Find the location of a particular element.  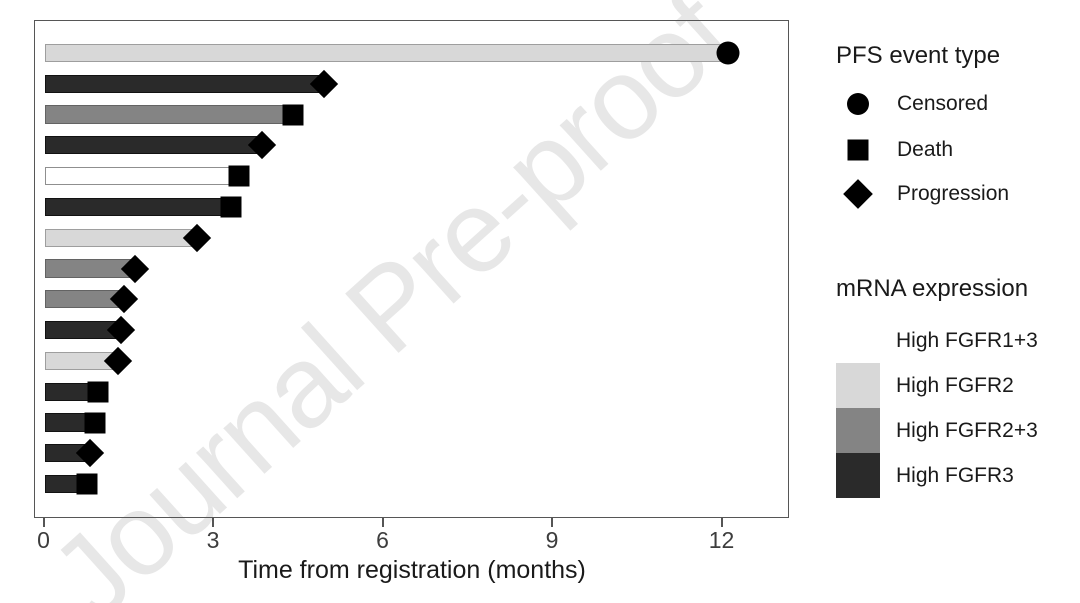

square-legend-key is located at coordinates (858, 150).